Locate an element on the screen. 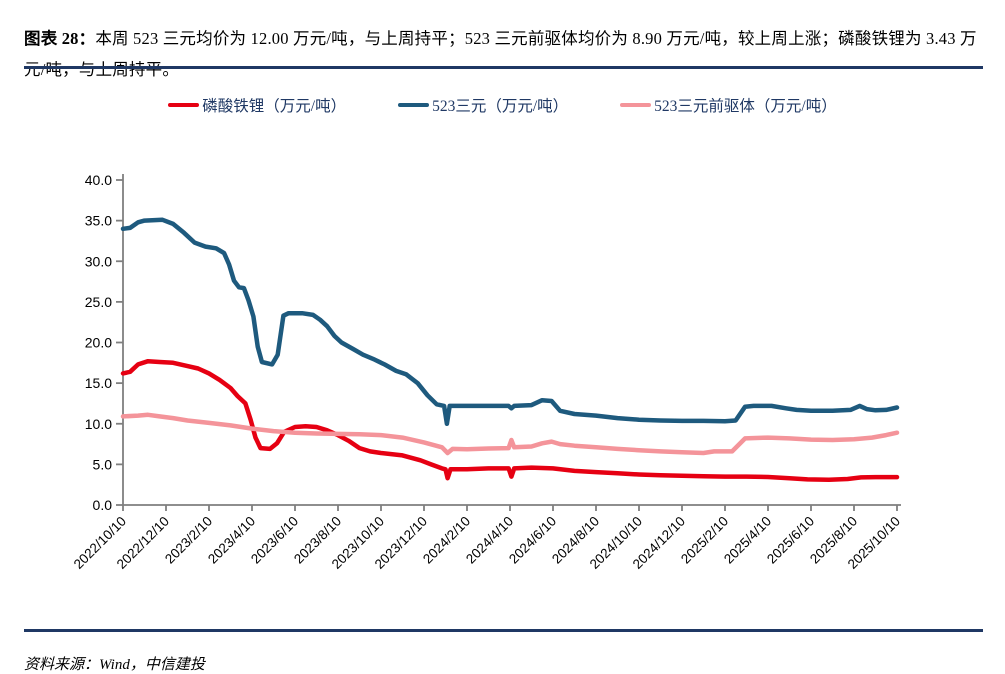  title-divider is located at coordinates (503, 67).